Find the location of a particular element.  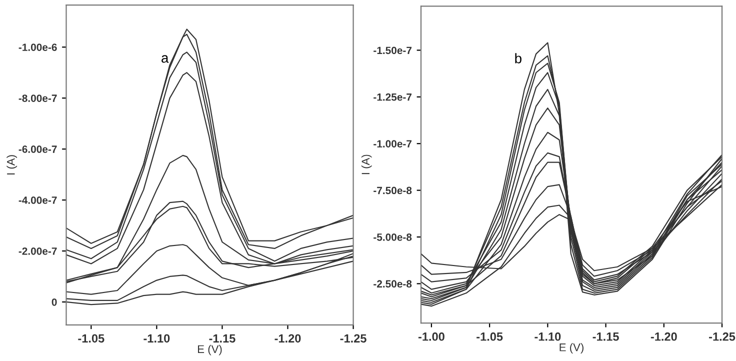

y-tick-label: -2.50e-8 is located at coordinates (393, 284).